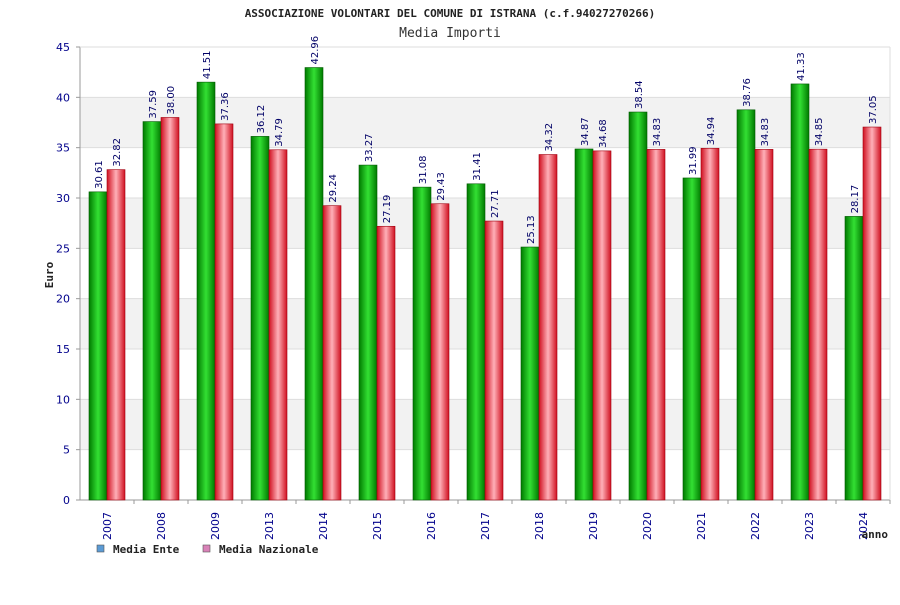 This screenshot has height=605, width=900. Describe the element at coordinates (98, 346) in the screenshot. I see `bar-media-ente-2007` at that location.